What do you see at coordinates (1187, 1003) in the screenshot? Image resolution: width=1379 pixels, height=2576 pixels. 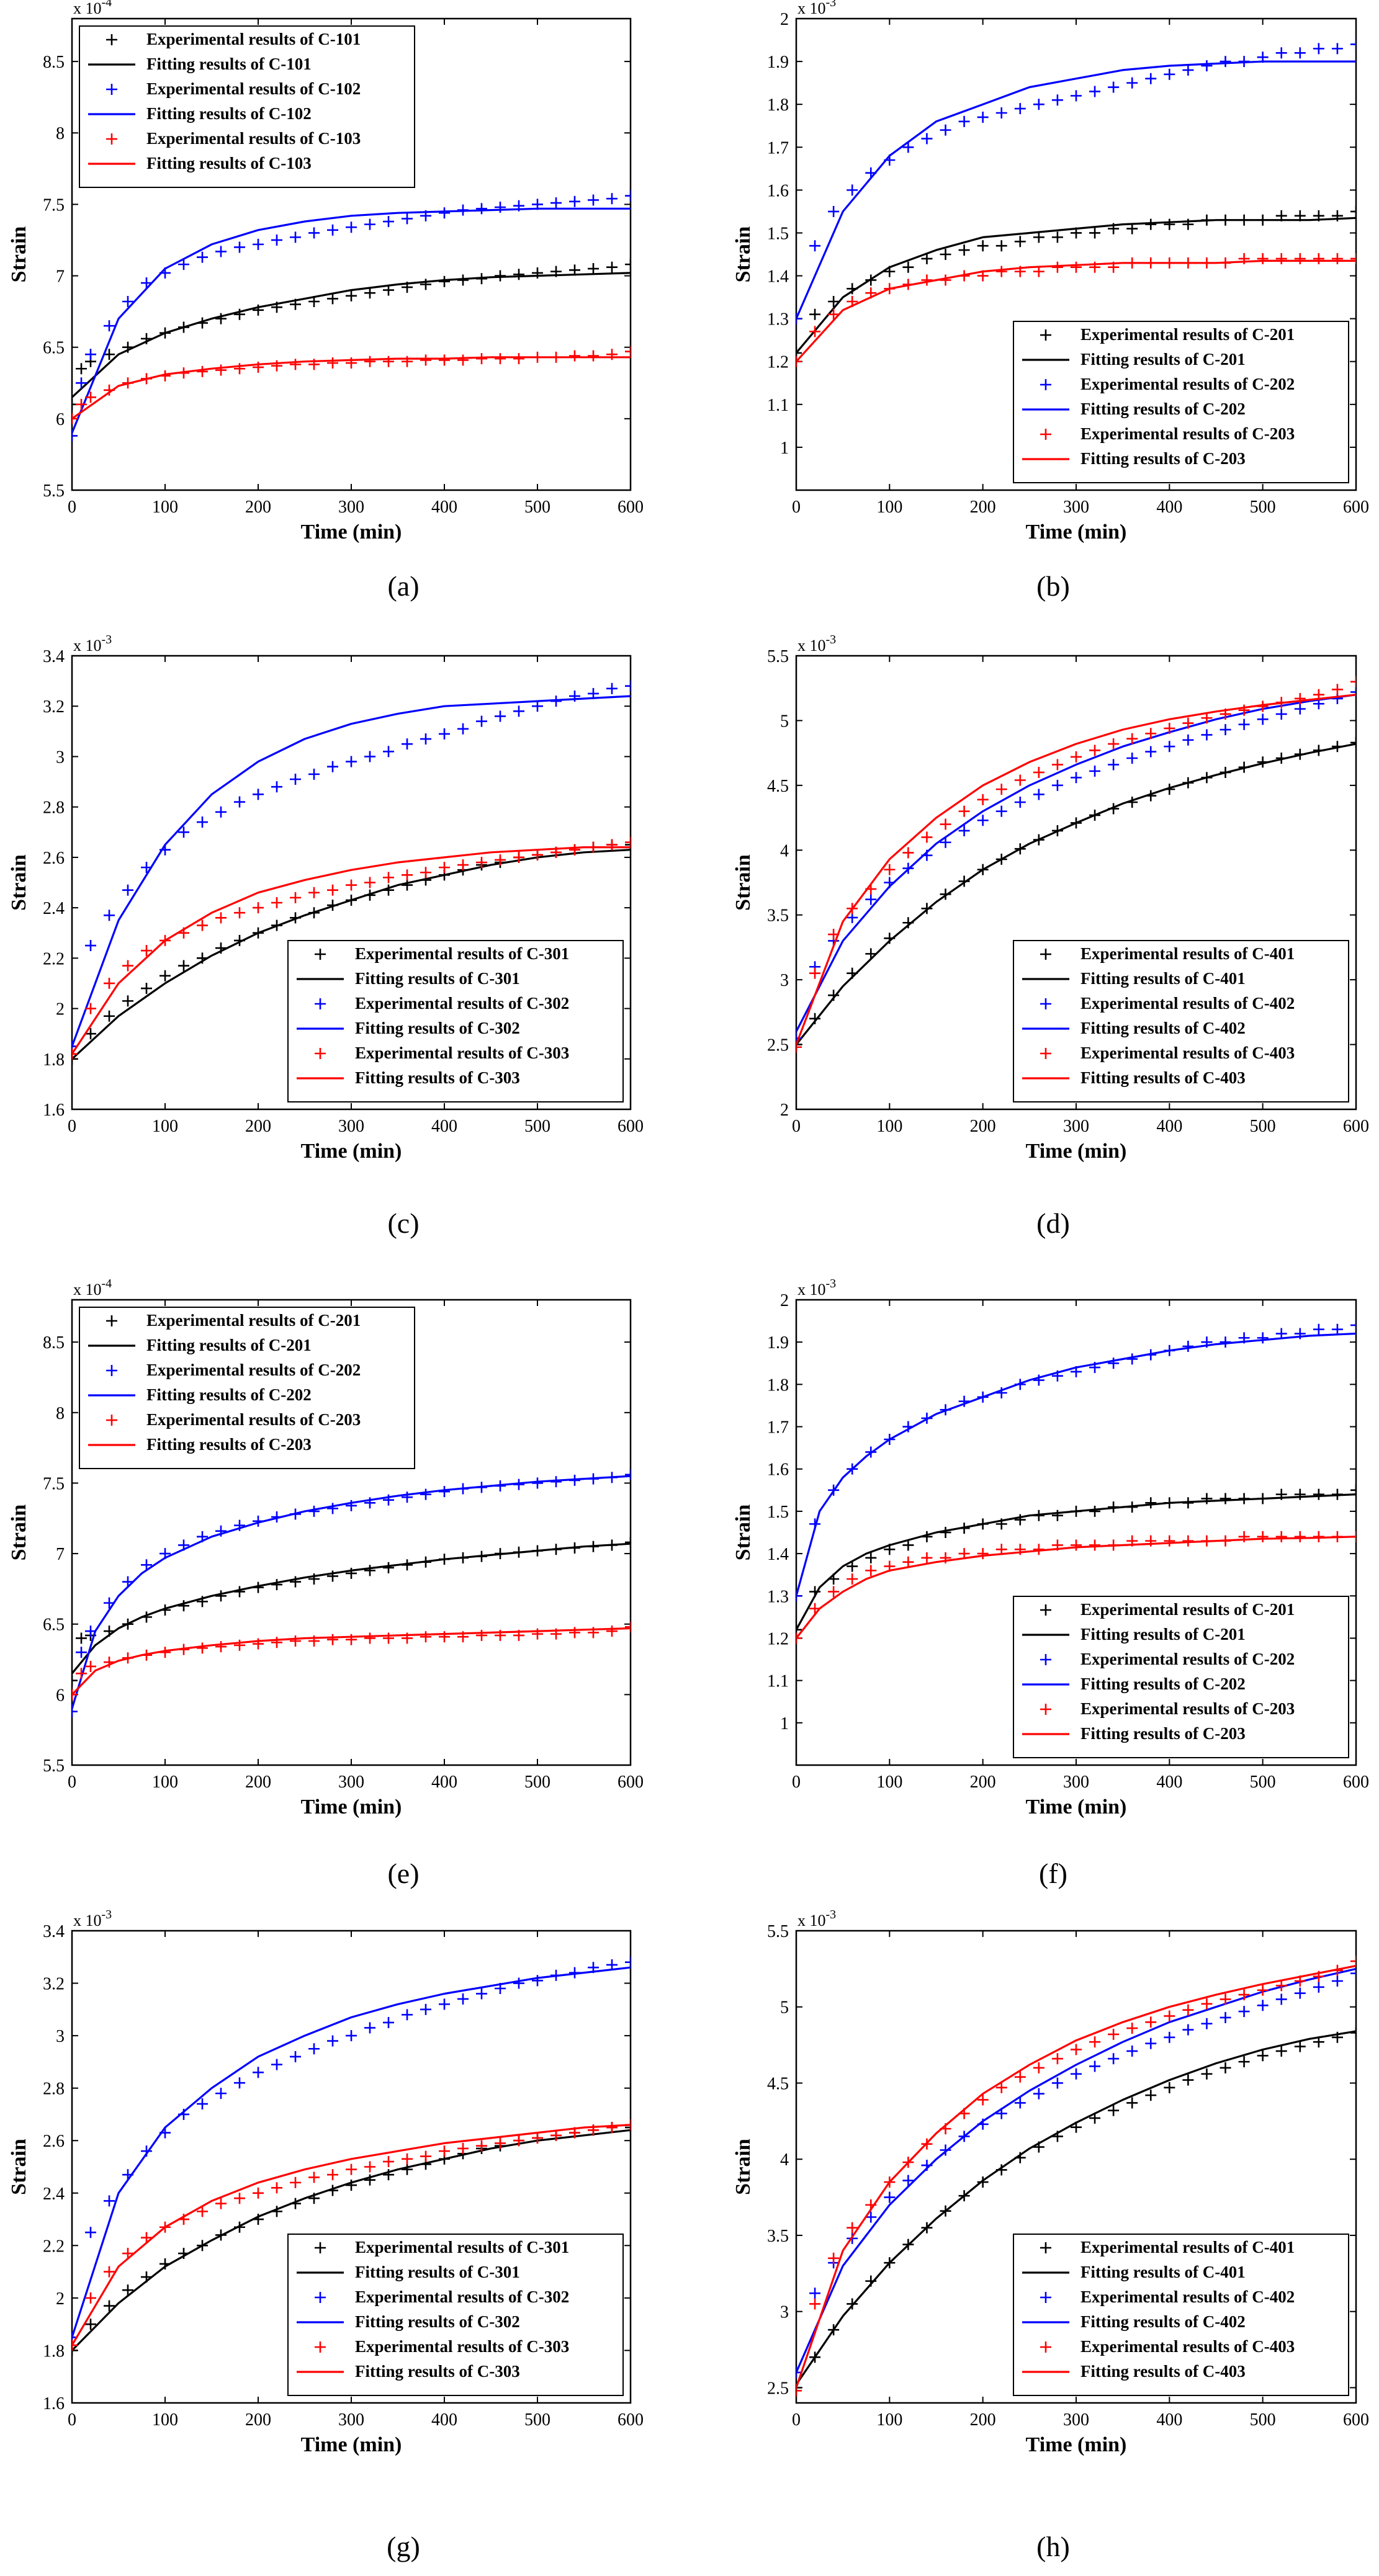 I see `legend-label: Experimental results of C-402` at bounding box center [1187, 1003].